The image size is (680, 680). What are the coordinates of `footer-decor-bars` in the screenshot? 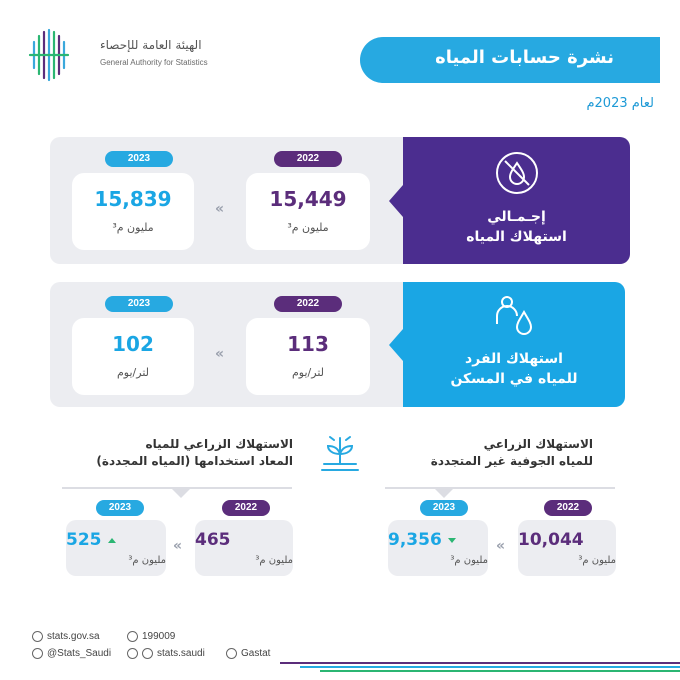 It's located at (480, 667).